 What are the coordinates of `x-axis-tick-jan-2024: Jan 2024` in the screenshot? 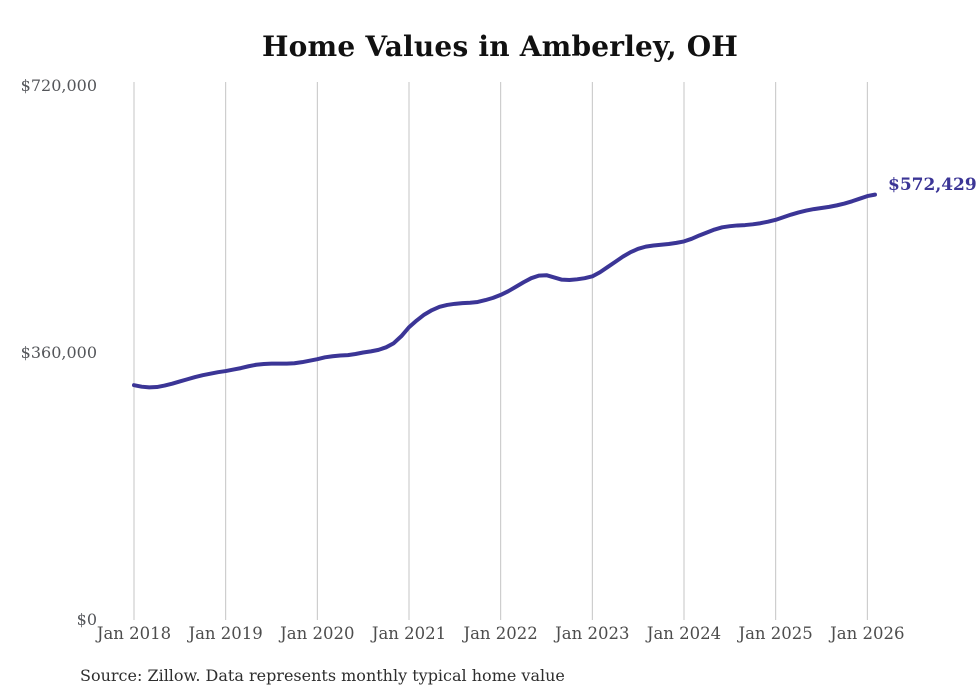 It's located at (684, 633).